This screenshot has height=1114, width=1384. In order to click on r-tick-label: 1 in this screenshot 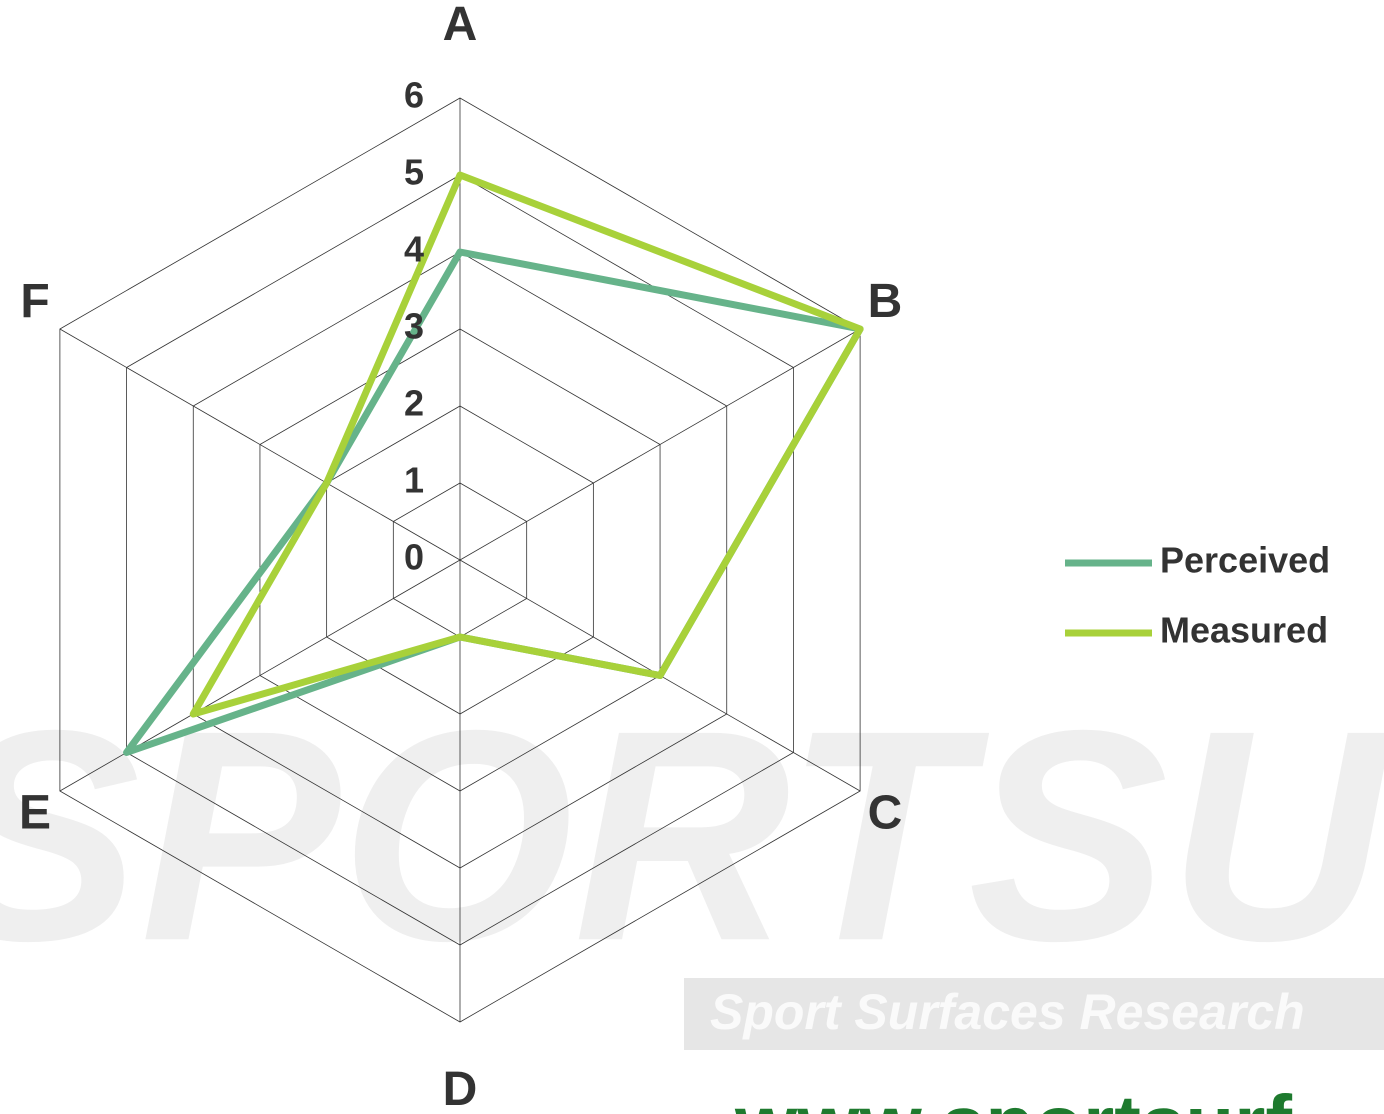, I will do `click(414, 480)`.